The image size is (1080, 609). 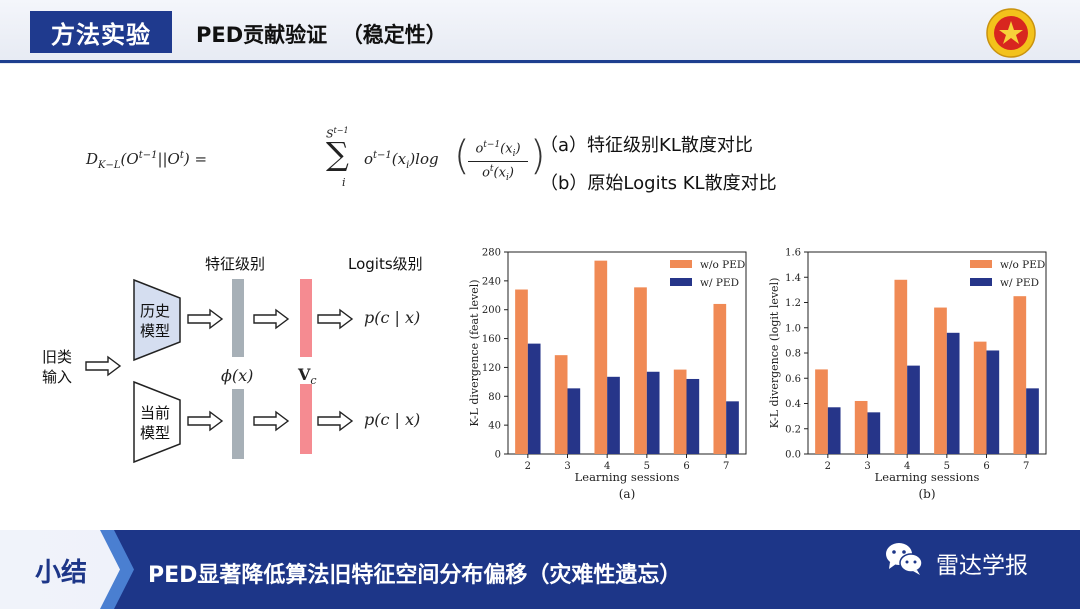 I want to click on y-tick-label: 0.4, so click(x=793, y=404).